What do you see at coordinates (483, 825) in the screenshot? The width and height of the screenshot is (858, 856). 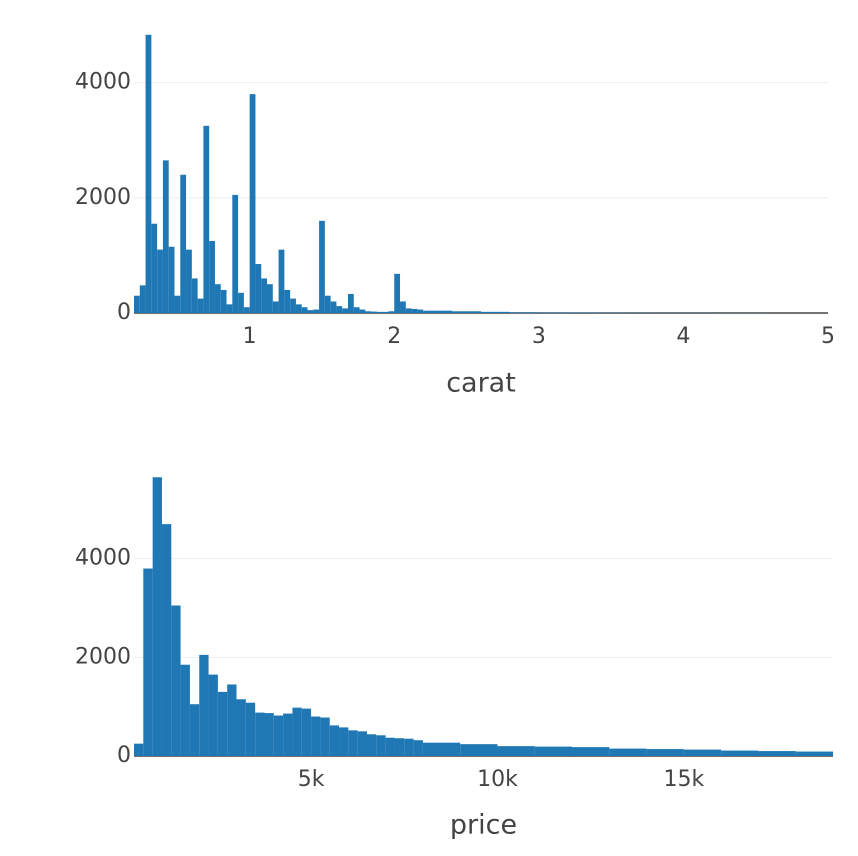 I see `x-axis-label: price` at bounding box center [483, 825].